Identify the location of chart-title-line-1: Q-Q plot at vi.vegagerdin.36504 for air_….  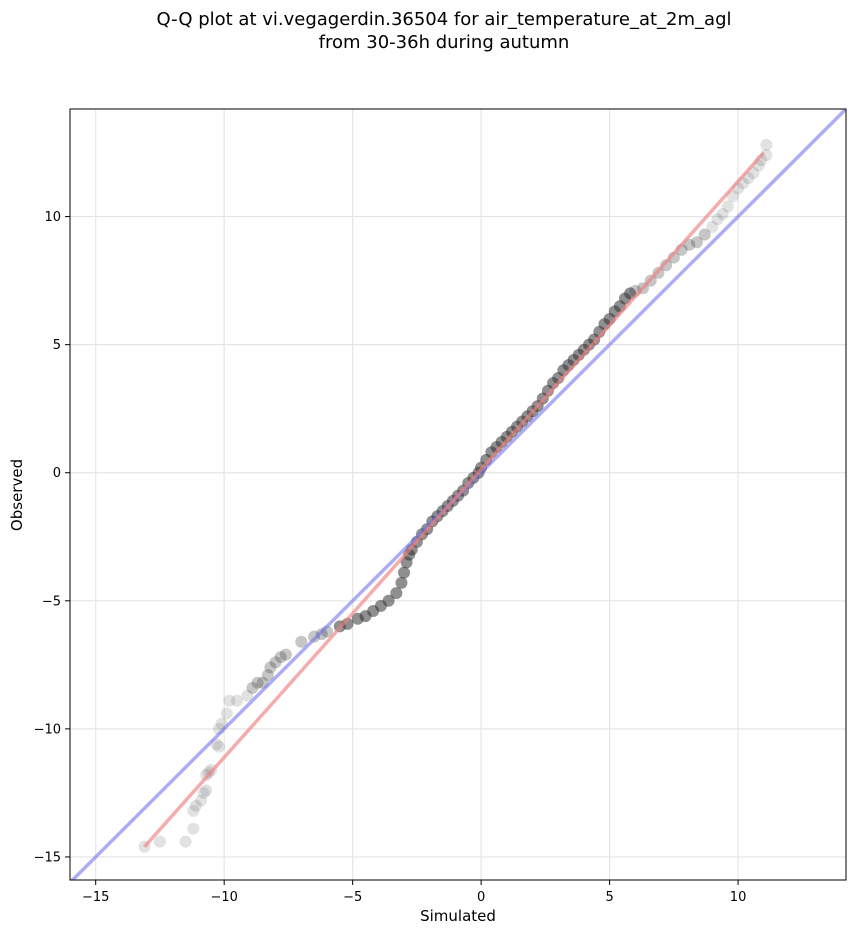
(444, 19).